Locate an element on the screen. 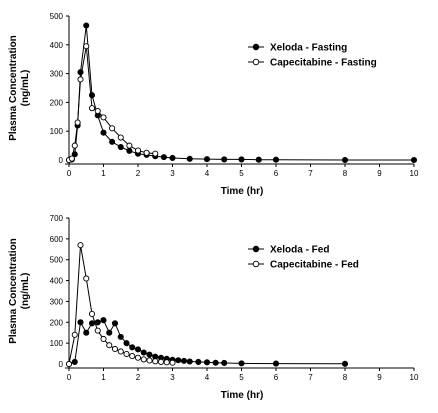 The height and width of the screenshot is (413, 438). y-tick-label: 300 is located at coordinates (57, 301).